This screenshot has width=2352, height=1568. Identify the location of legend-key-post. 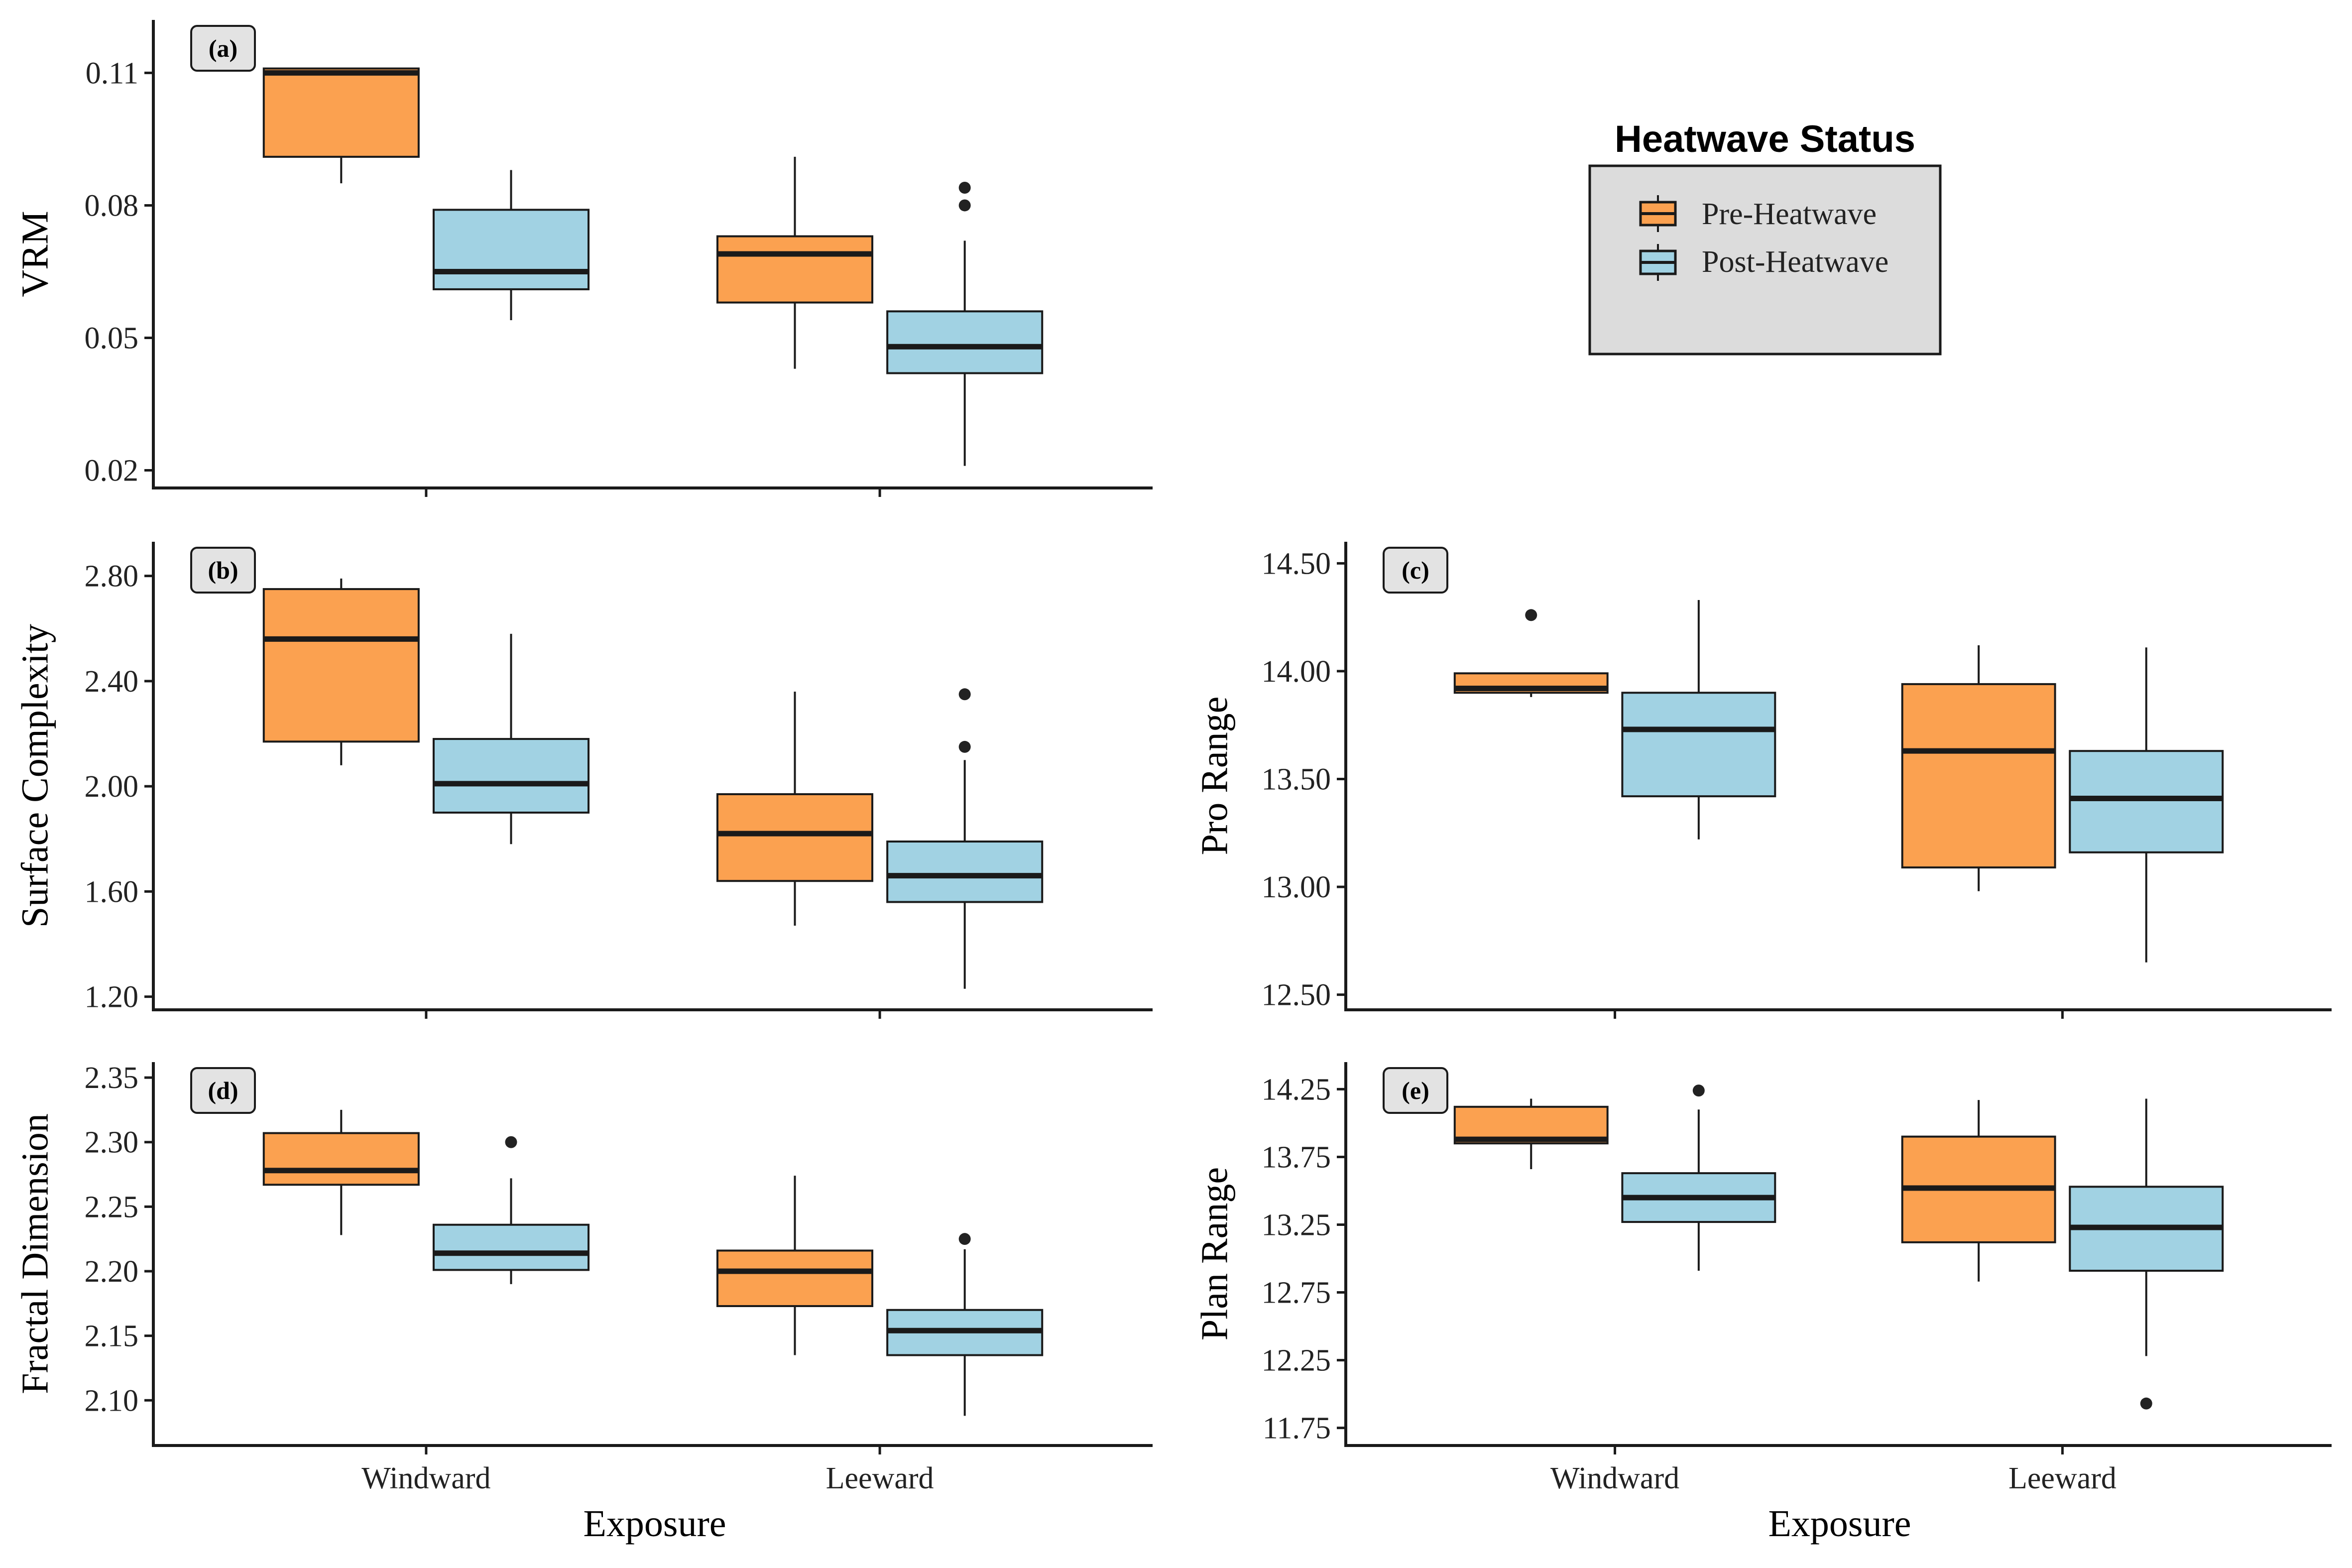
(1658, 262).